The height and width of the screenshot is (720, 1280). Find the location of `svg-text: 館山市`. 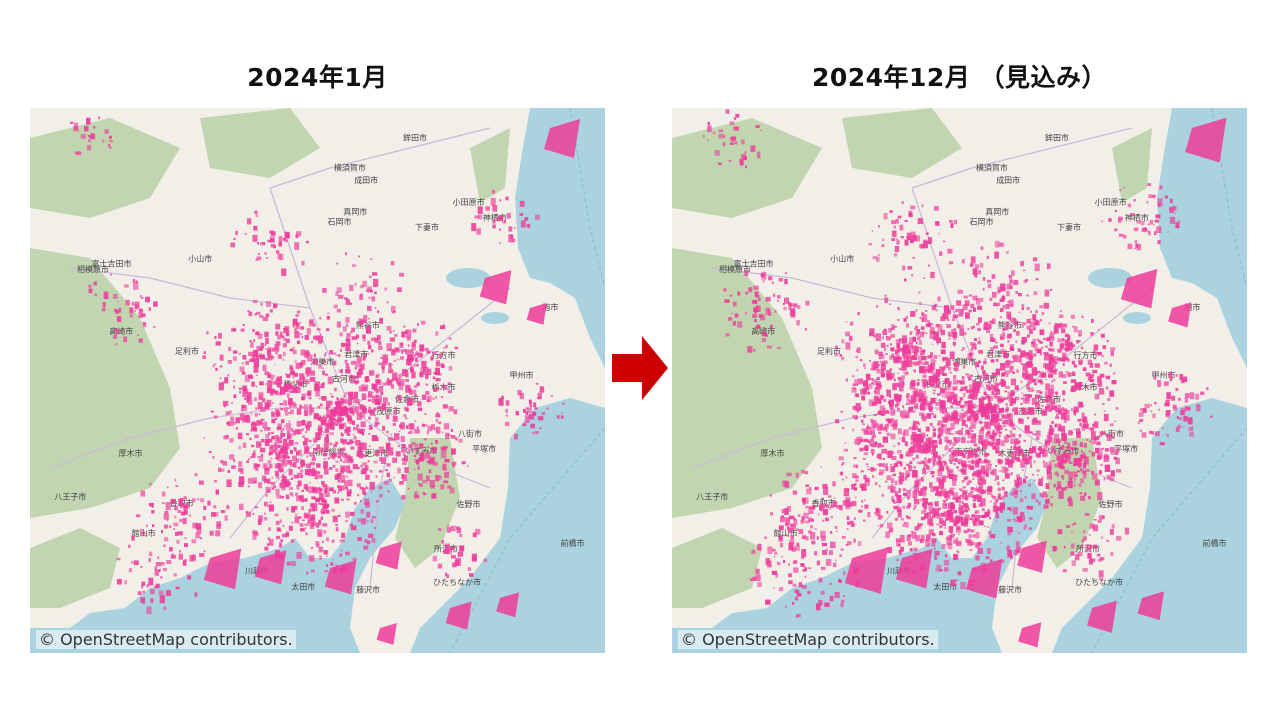

svg-text: 館山市 is located at coordinates (786, 533).